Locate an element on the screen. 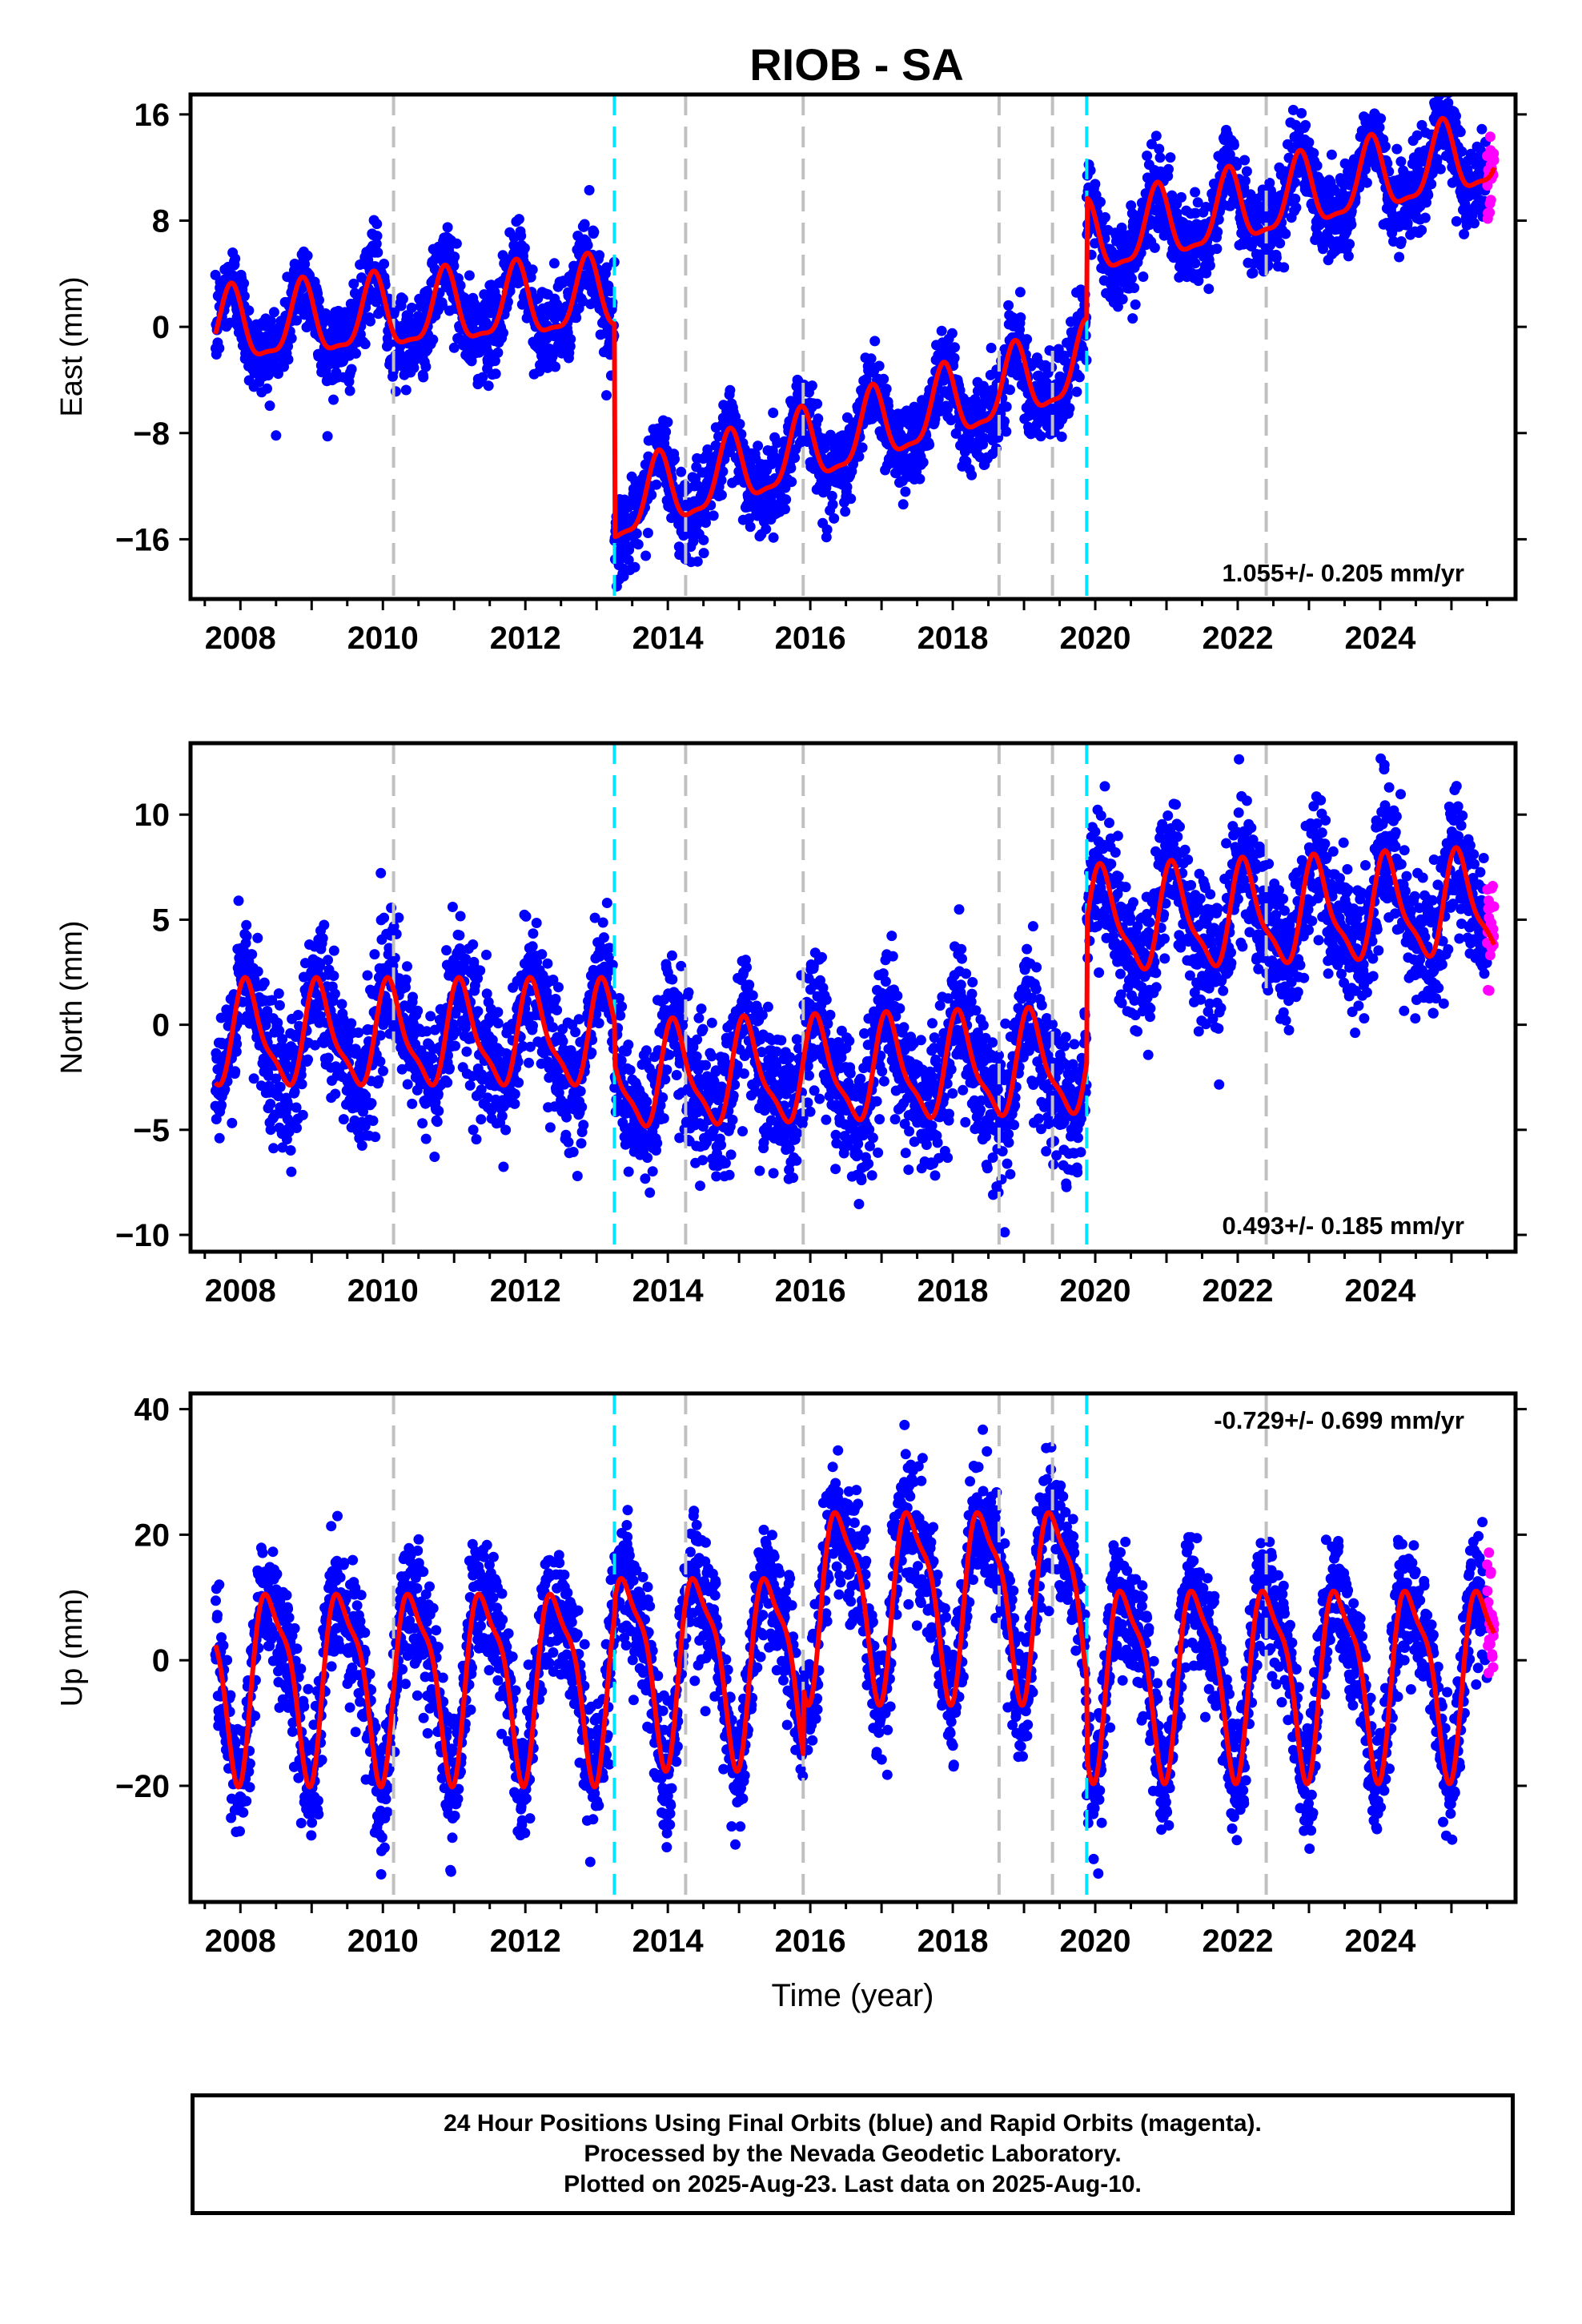 This screenshot has height=2324, width=1582. chart-title: RIOB - SA is located at coordinates (856, 64).